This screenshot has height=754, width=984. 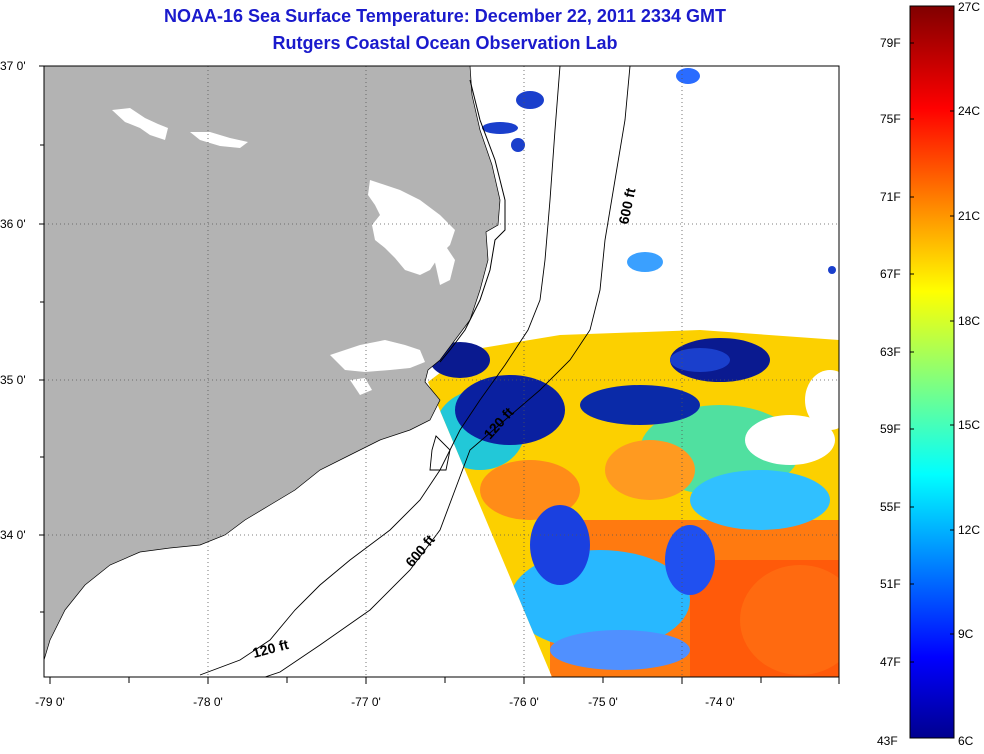 What do you see at coordinates (472, 221) in the screenshot?
I see `barrier-islands` at bounding box center [472, 221].